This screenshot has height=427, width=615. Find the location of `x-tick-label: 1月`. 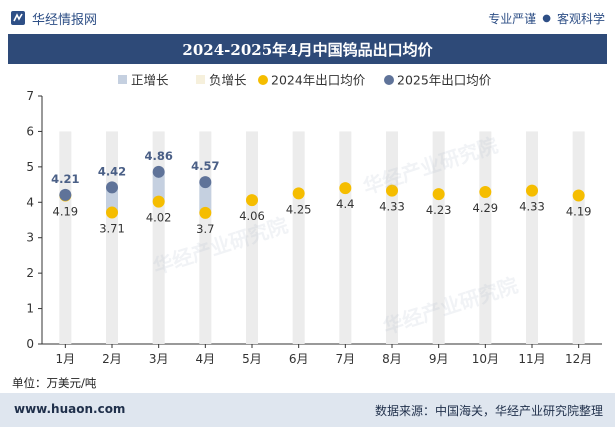

x-tick-label: 1月 is located at coordinates (66, 359).